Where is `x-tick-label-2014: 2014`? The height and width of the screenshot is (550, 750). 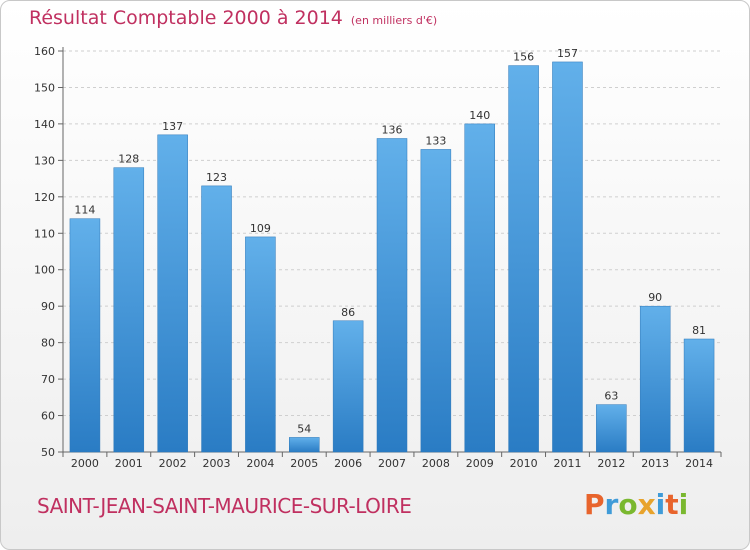 x-tick-label-2014: 2014 is located at coordinates (699, 463).